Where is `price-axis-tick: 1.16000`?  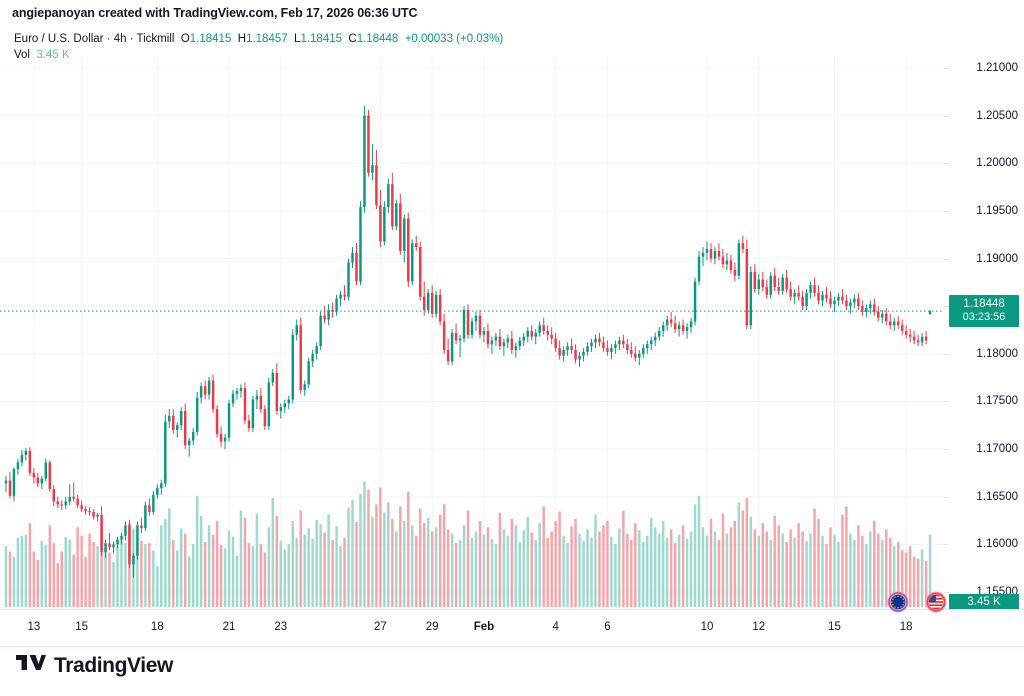 price-axis-tick: 1.16000 is located at coordinates (997, 544).